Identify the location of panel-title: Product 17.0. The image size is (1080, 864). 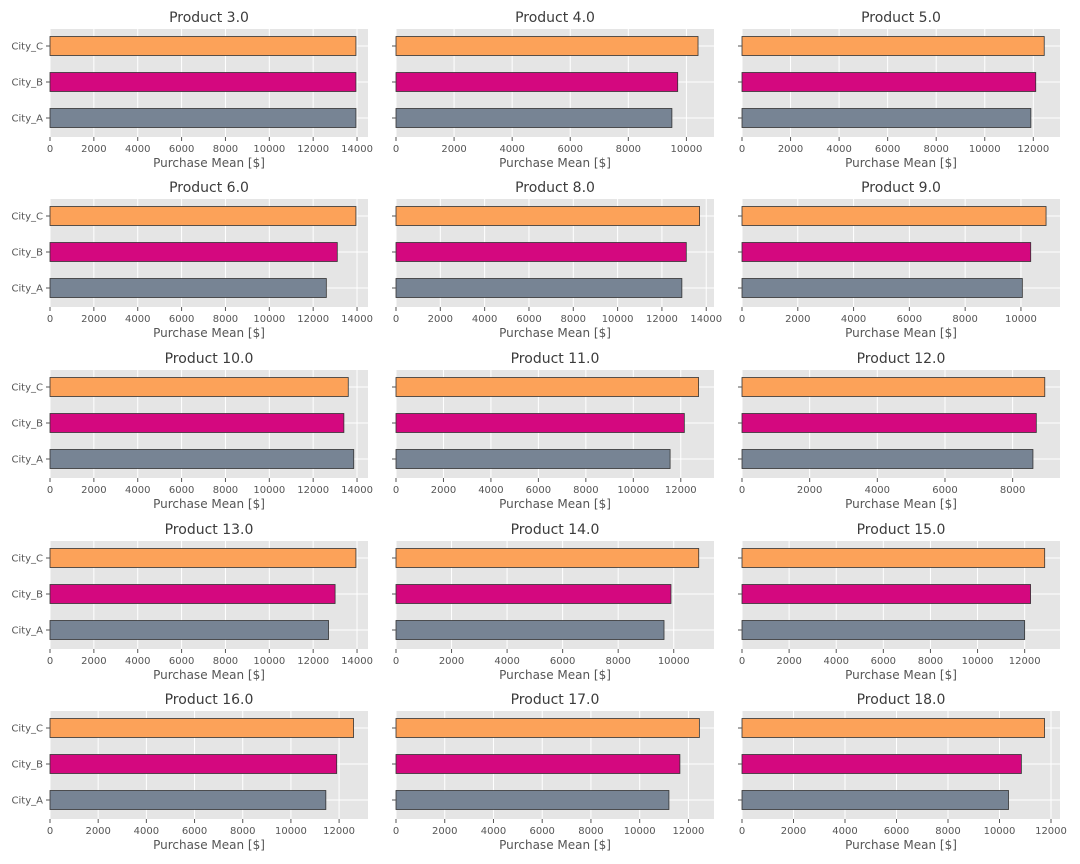
(555, 700).